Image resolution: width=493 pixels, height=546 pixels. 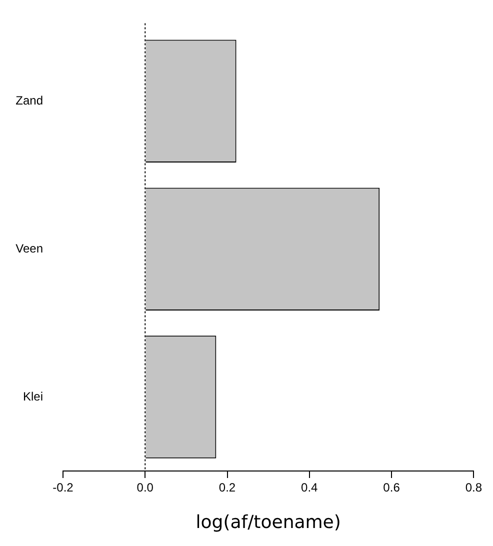 What do you see at coordinates (268, 522) in the screenshot?
I see `x-axis-title: log(af/toename)` at bounding box center [268, 522].